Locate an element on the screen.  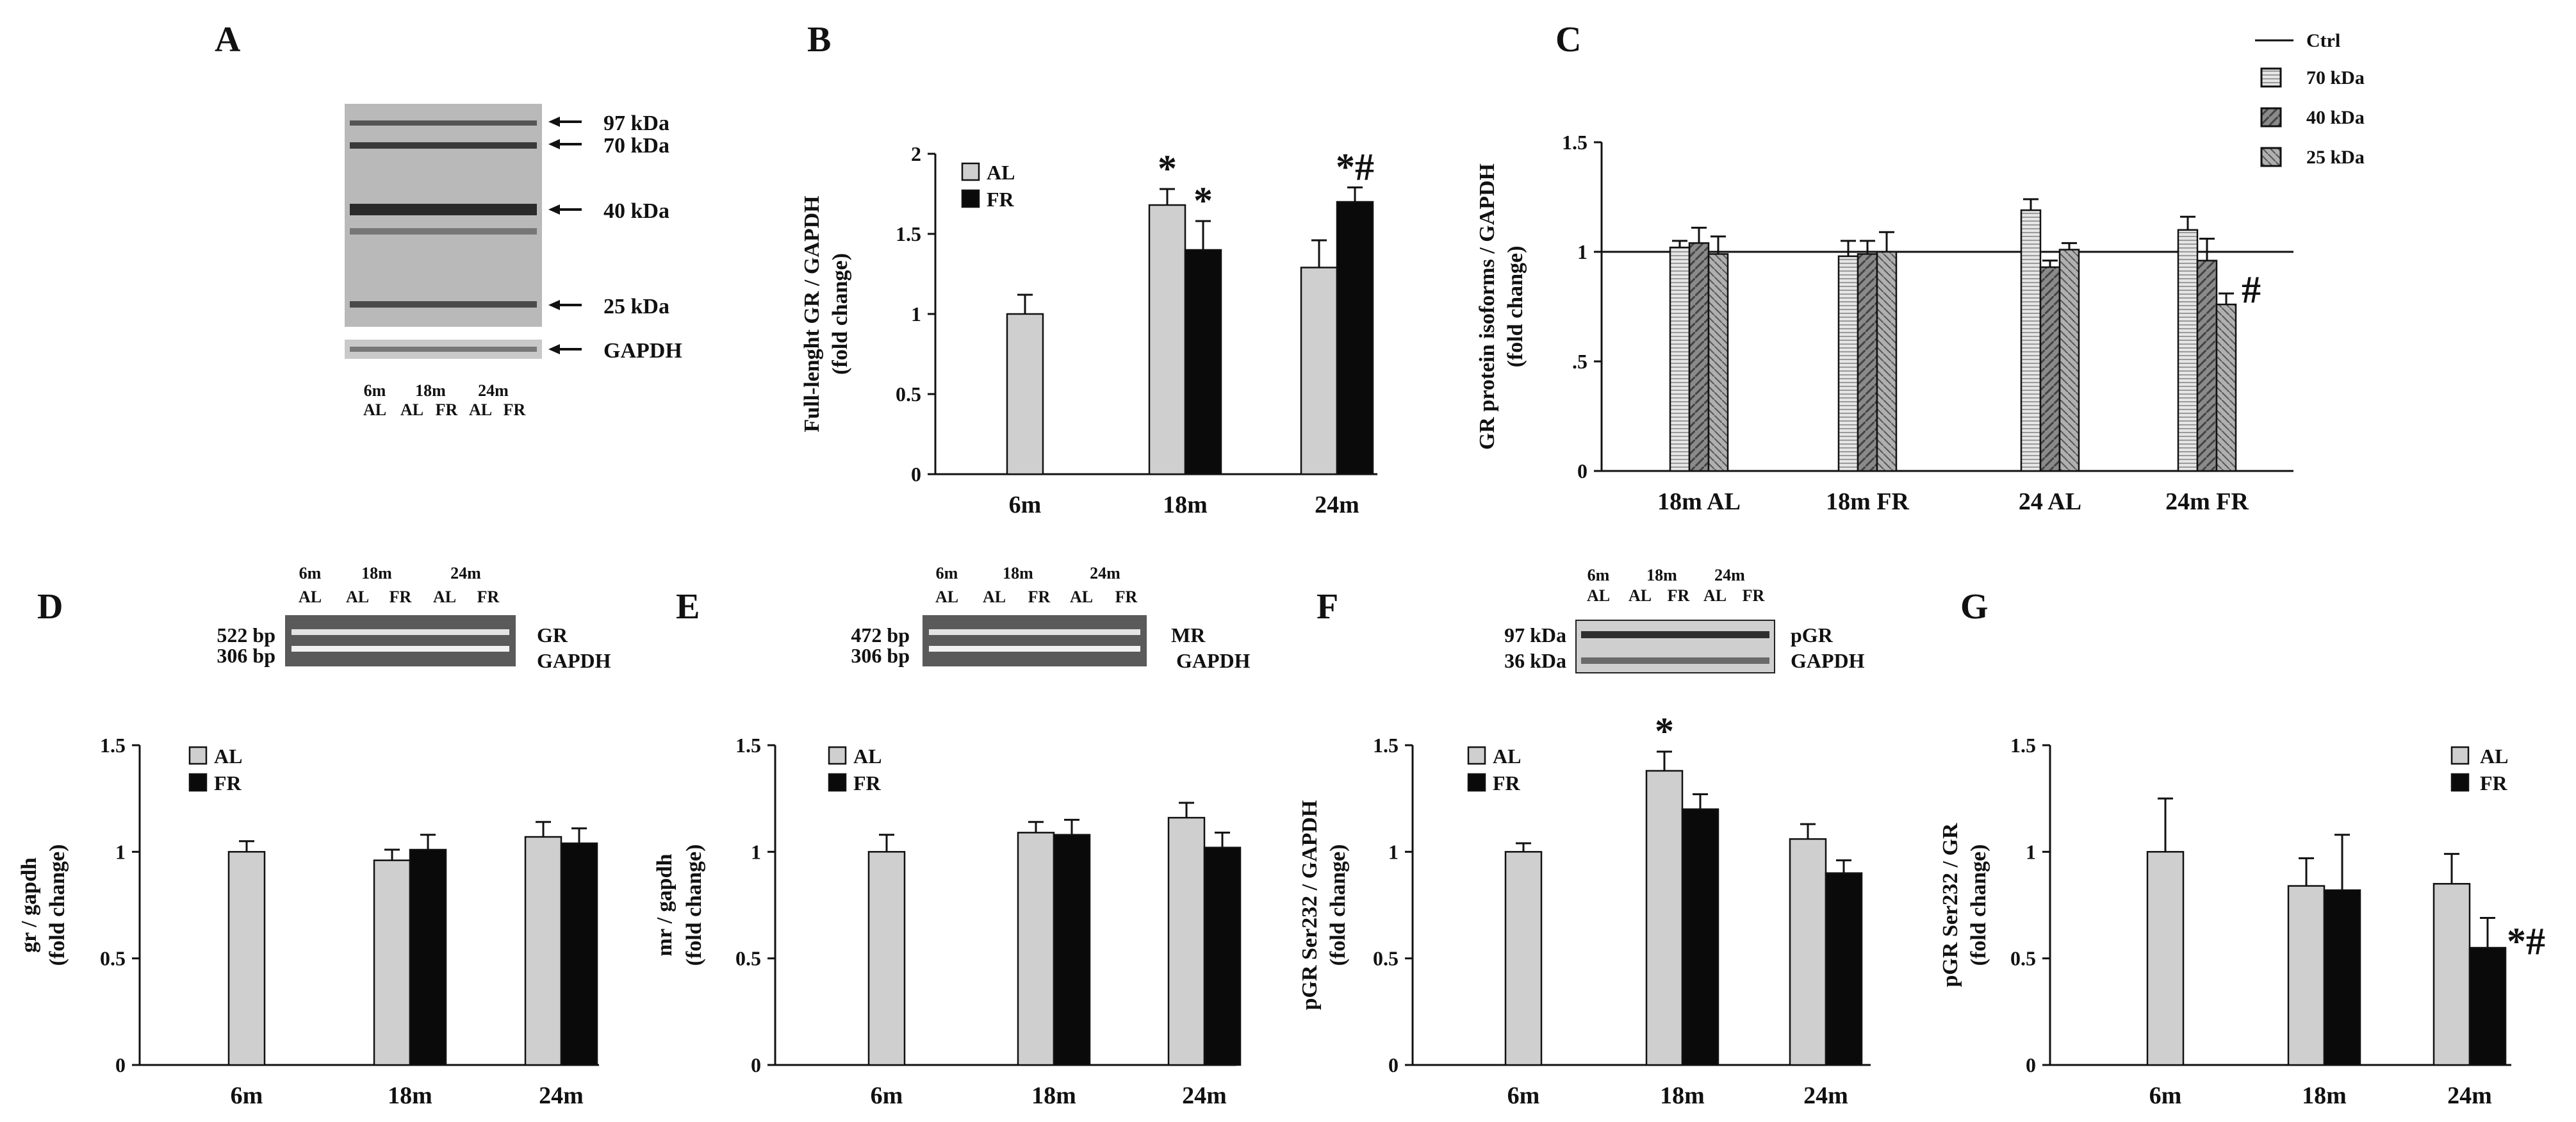
gel-d-lane-bottom-5: FR is located at coordinates (488, 597).